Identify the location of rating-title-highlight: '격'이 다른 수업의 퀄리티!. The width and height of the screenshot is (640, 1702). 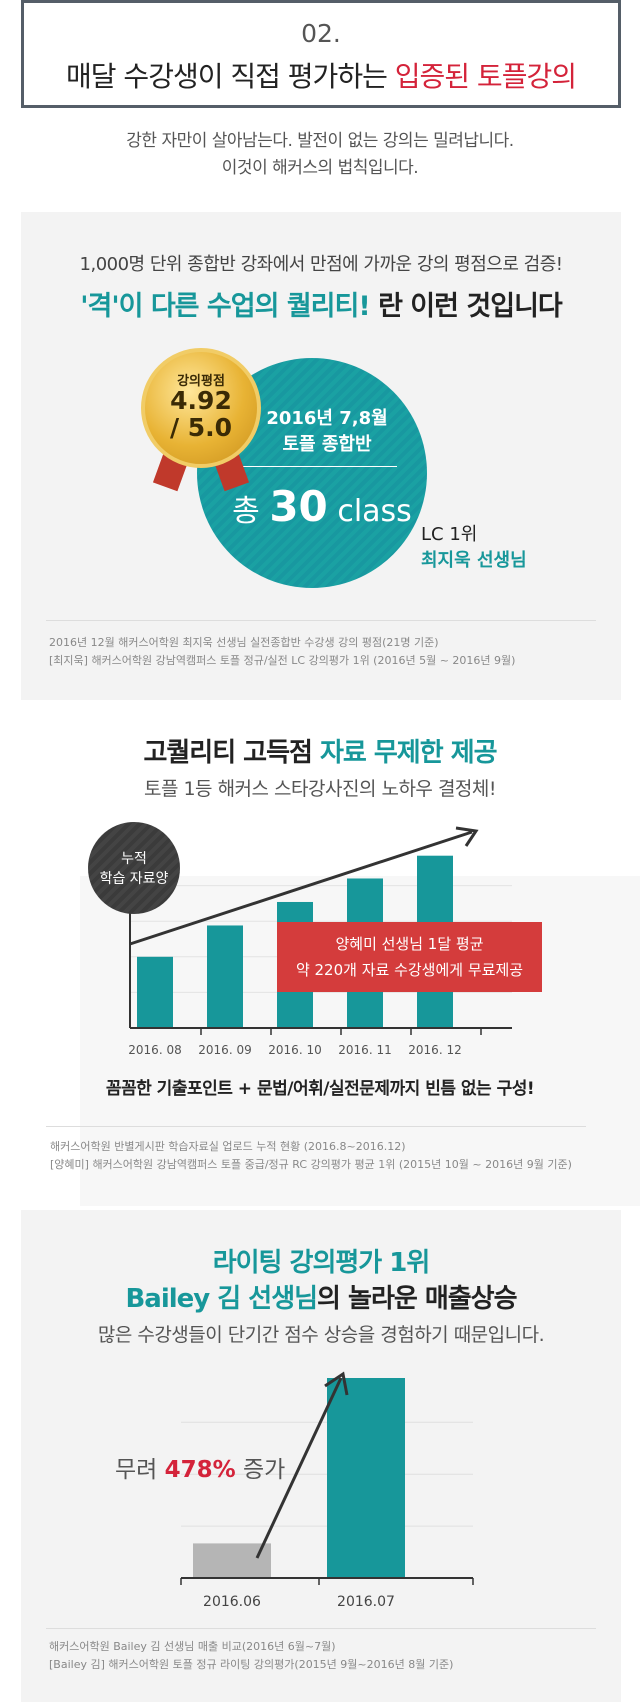
(225, 306).